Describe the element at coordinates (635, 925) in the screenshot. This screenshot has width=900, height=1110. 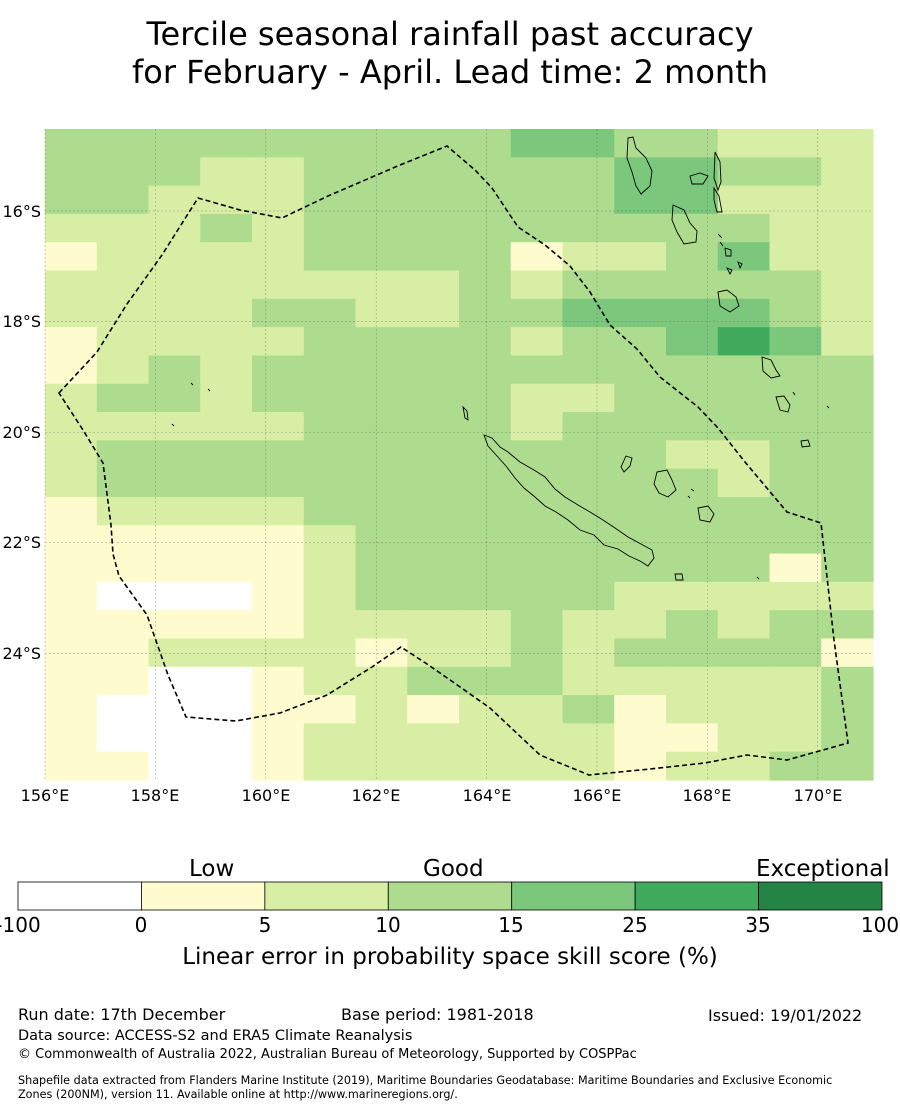
I see `colorbar-tick: 25` at that location.